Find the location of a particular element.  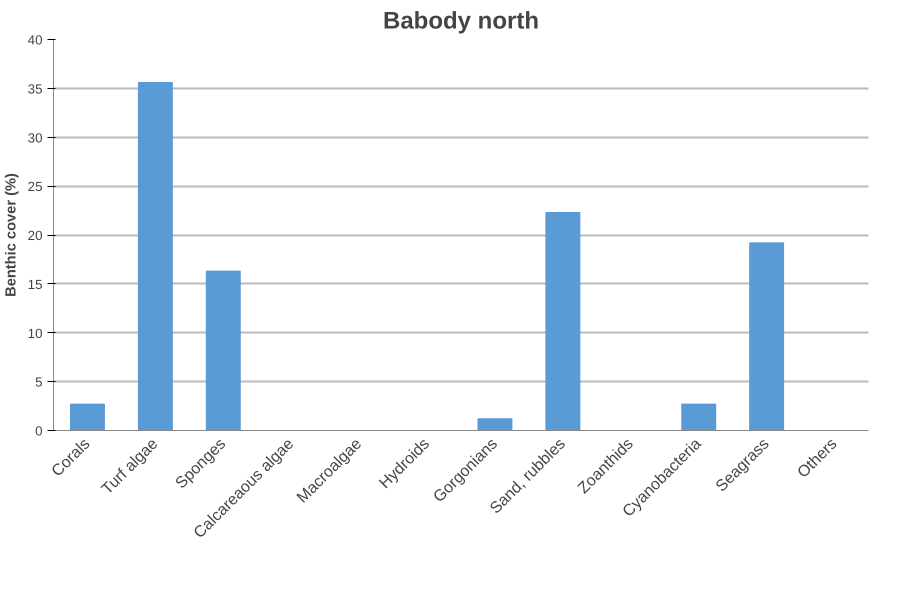

y-tick-label: 20 is located at coordinates (35, 235).